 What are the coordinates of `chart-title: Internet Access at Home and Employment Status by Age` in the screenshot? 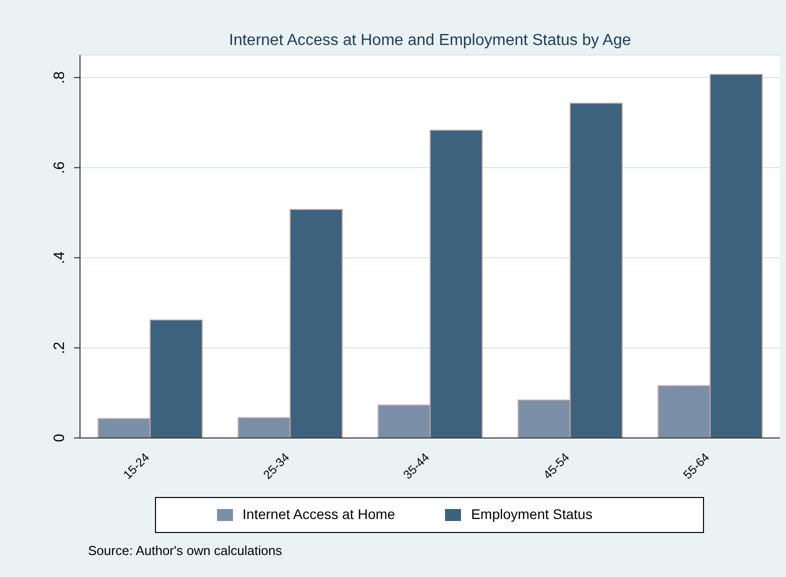 It's located at (430, 41).